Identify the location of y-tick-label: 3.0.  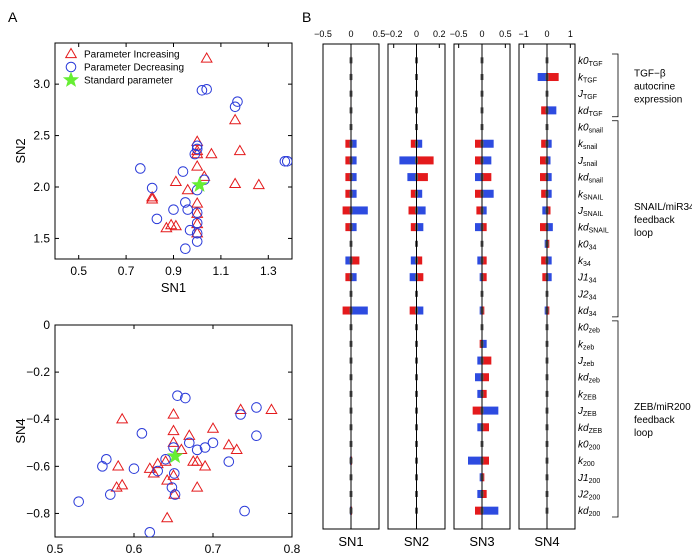
(41, 84).